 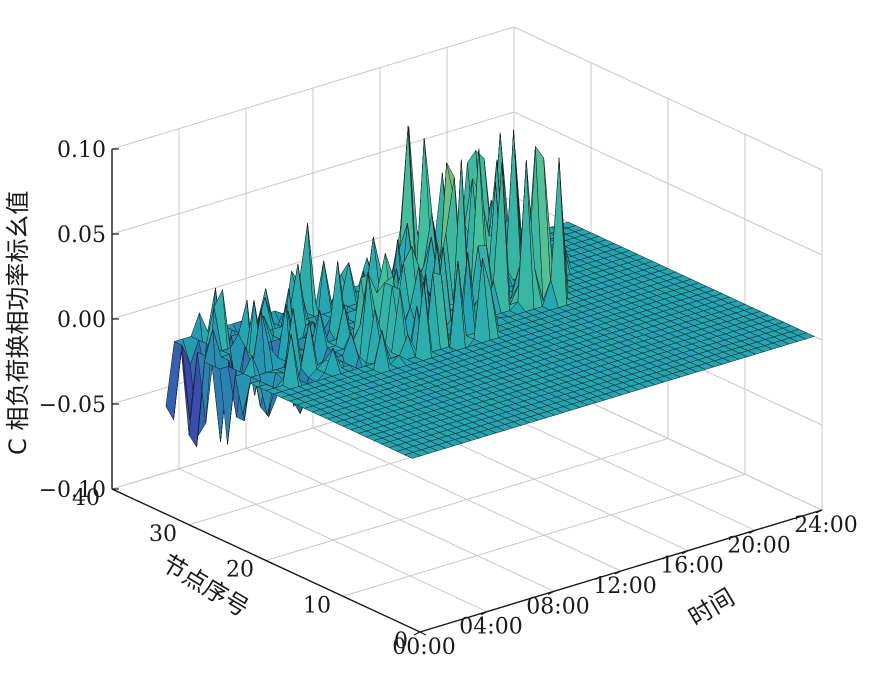 What do you see at coordinates (401, 641) in the screenshot?
I see `y-tick-label: 0` at bounding box center [401, 641].